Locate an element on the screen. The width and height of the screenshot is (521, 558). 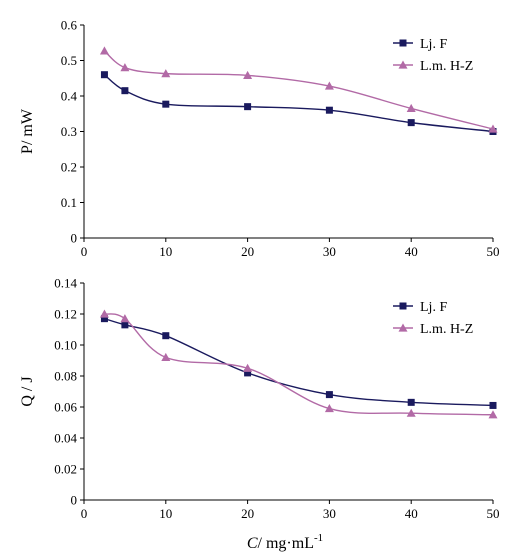
y-tick-label: 0.2 is located at coordinates (69, 167).